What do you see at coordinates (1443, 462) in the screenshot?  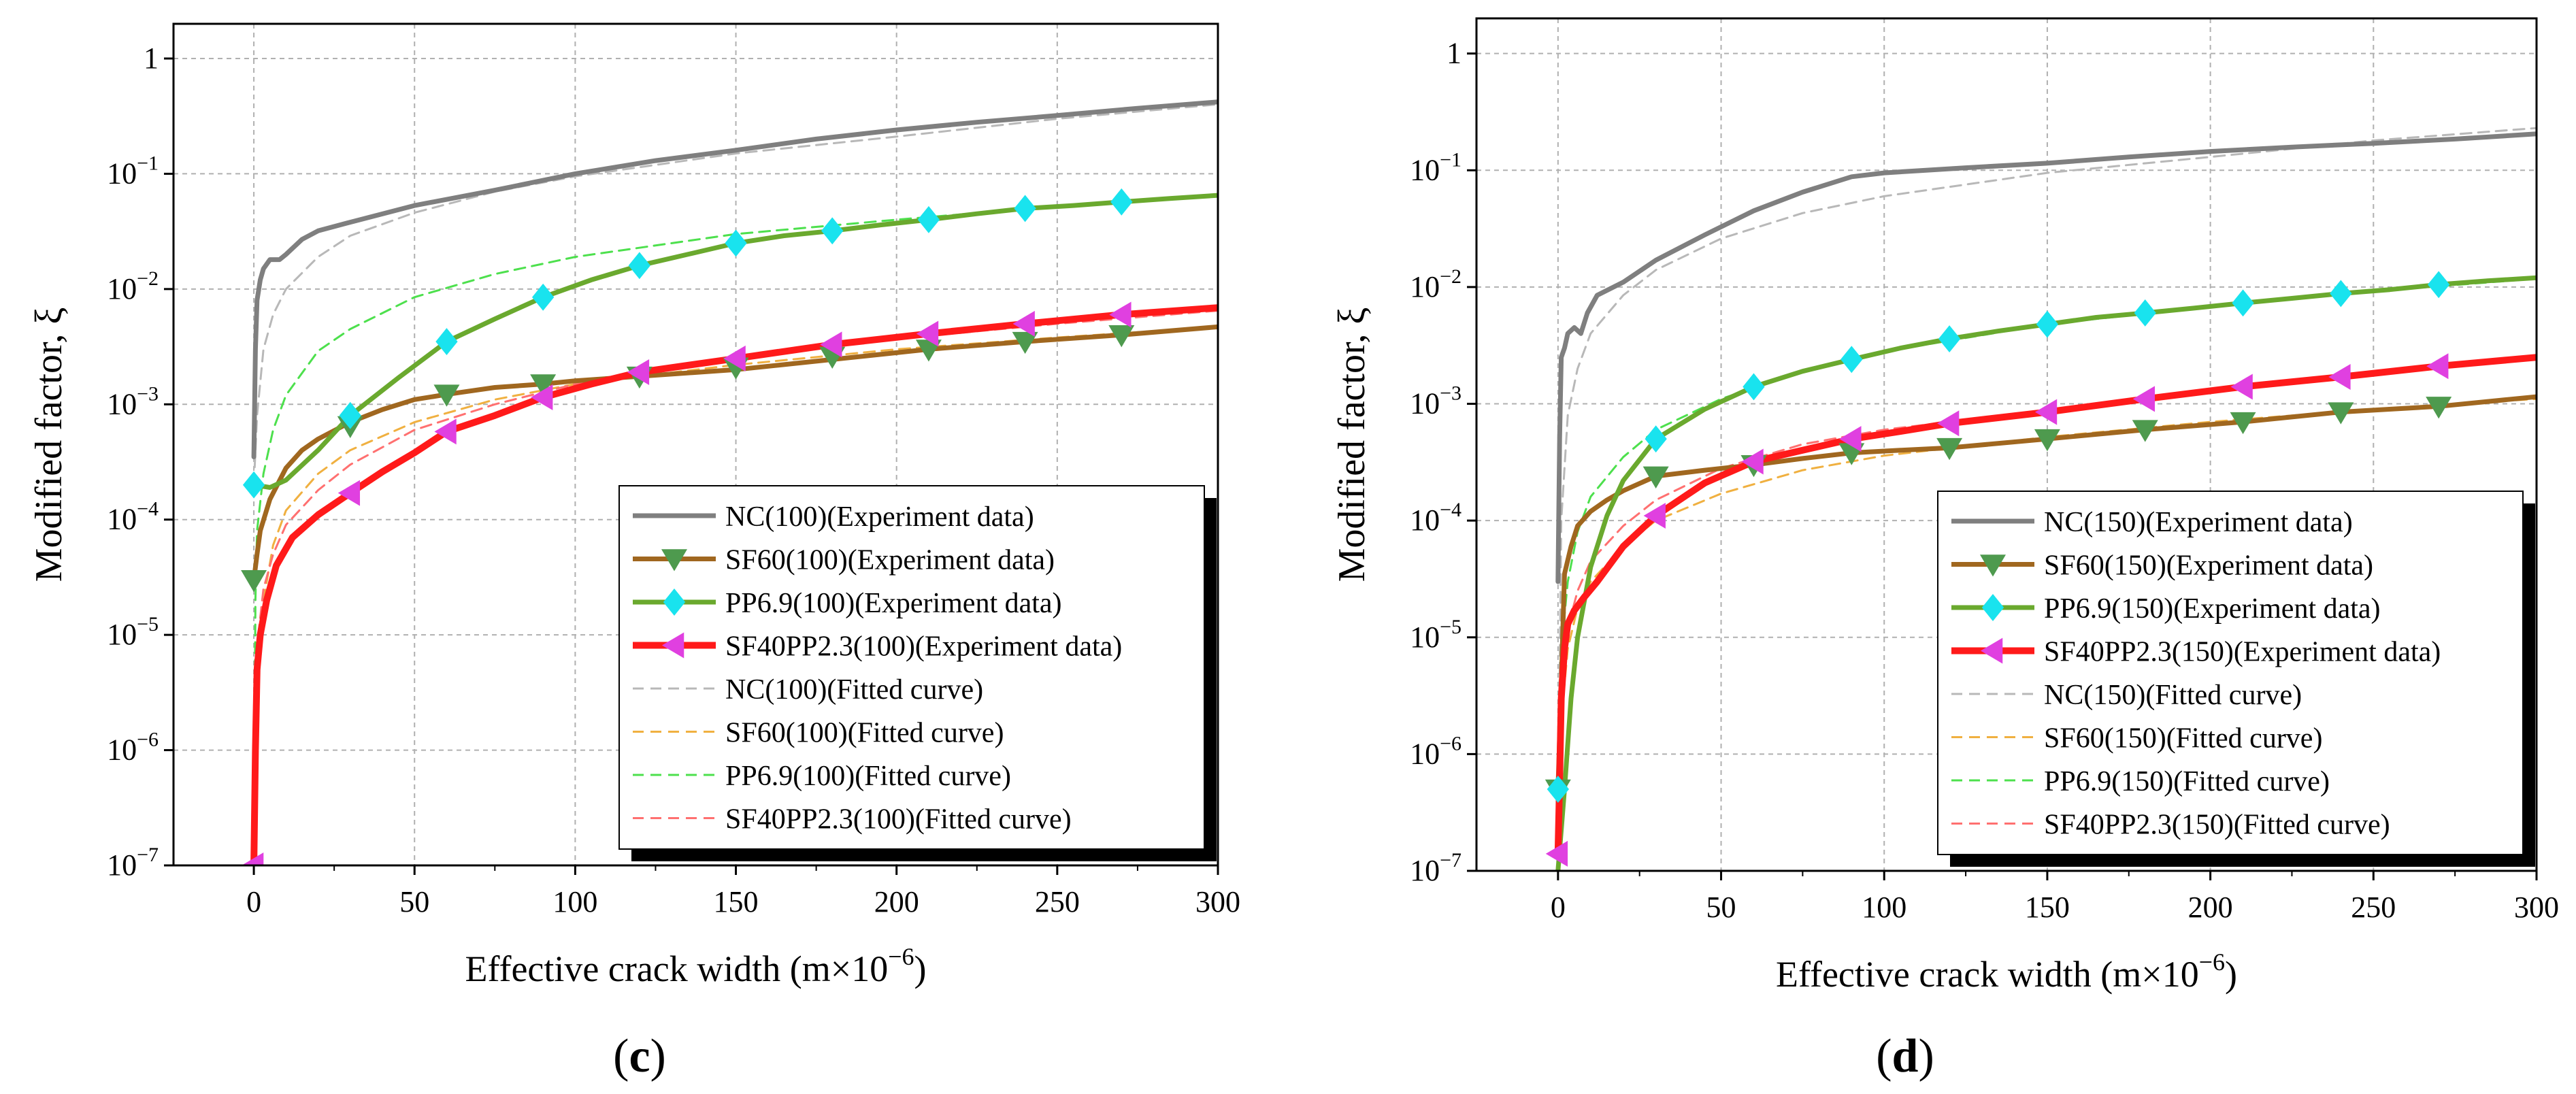 I see `y-axis: 1 10⁻¹ 10⁻² 10⁻³ 10⁻⁴ 10⁻⁵ 10⁻⁶ 10⁻⁷` at bounding box center [1443, 462].